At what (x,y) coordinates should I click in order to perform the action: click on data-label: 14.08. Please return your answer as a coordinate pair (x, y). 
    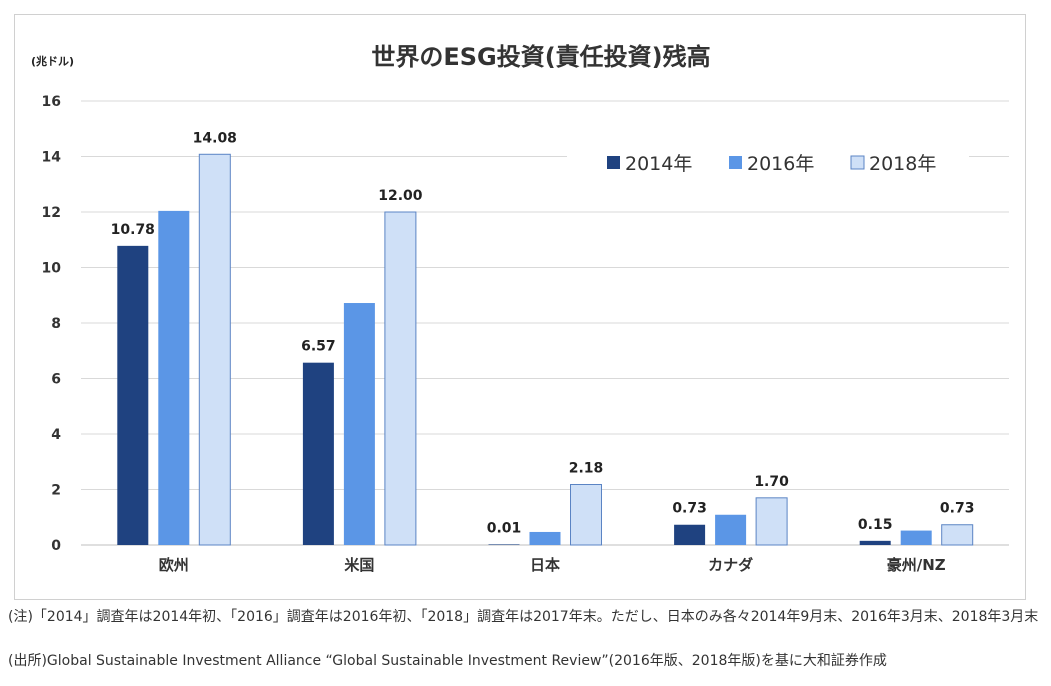
    Looking at the image, I should click on (215, 138).